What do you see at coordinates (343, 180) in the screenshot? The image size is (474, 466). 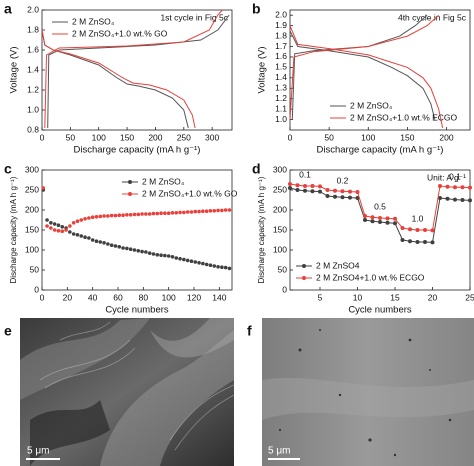 I see `rate-label: 0.2` at bounding box center [343, 180].